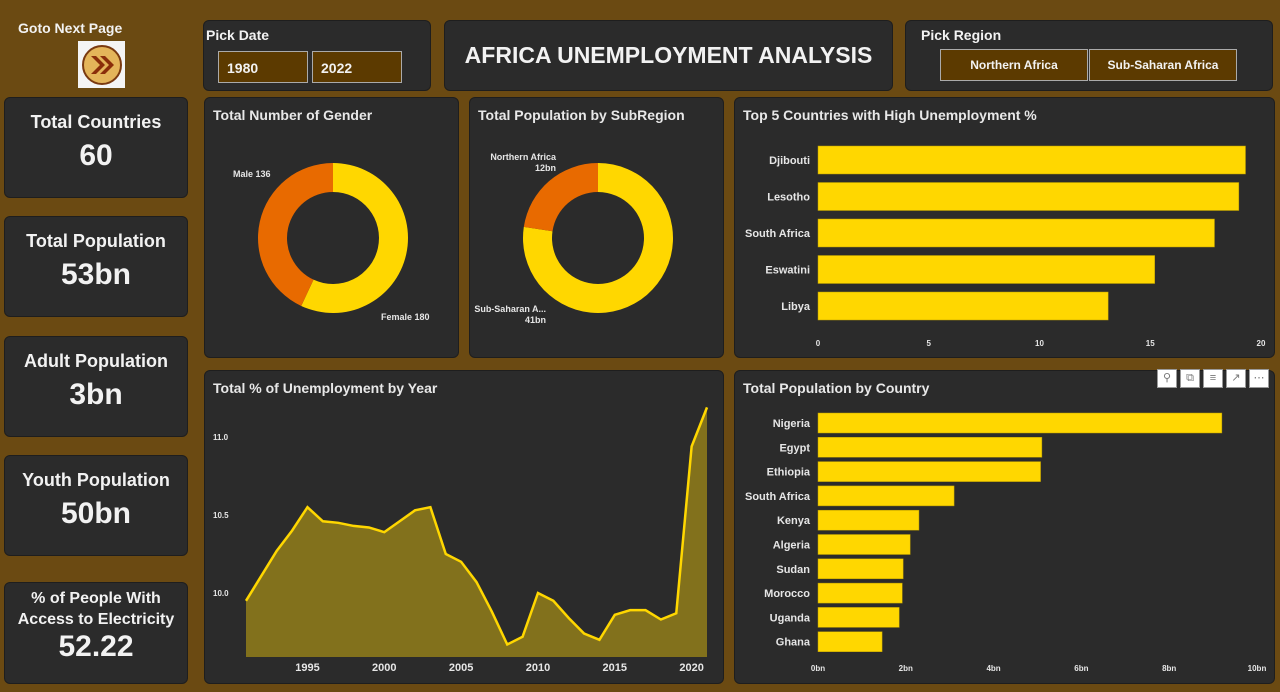  Describe the element at coordinates (790, 618) in the screenshot. I see `category-label: Uganda` at that location.